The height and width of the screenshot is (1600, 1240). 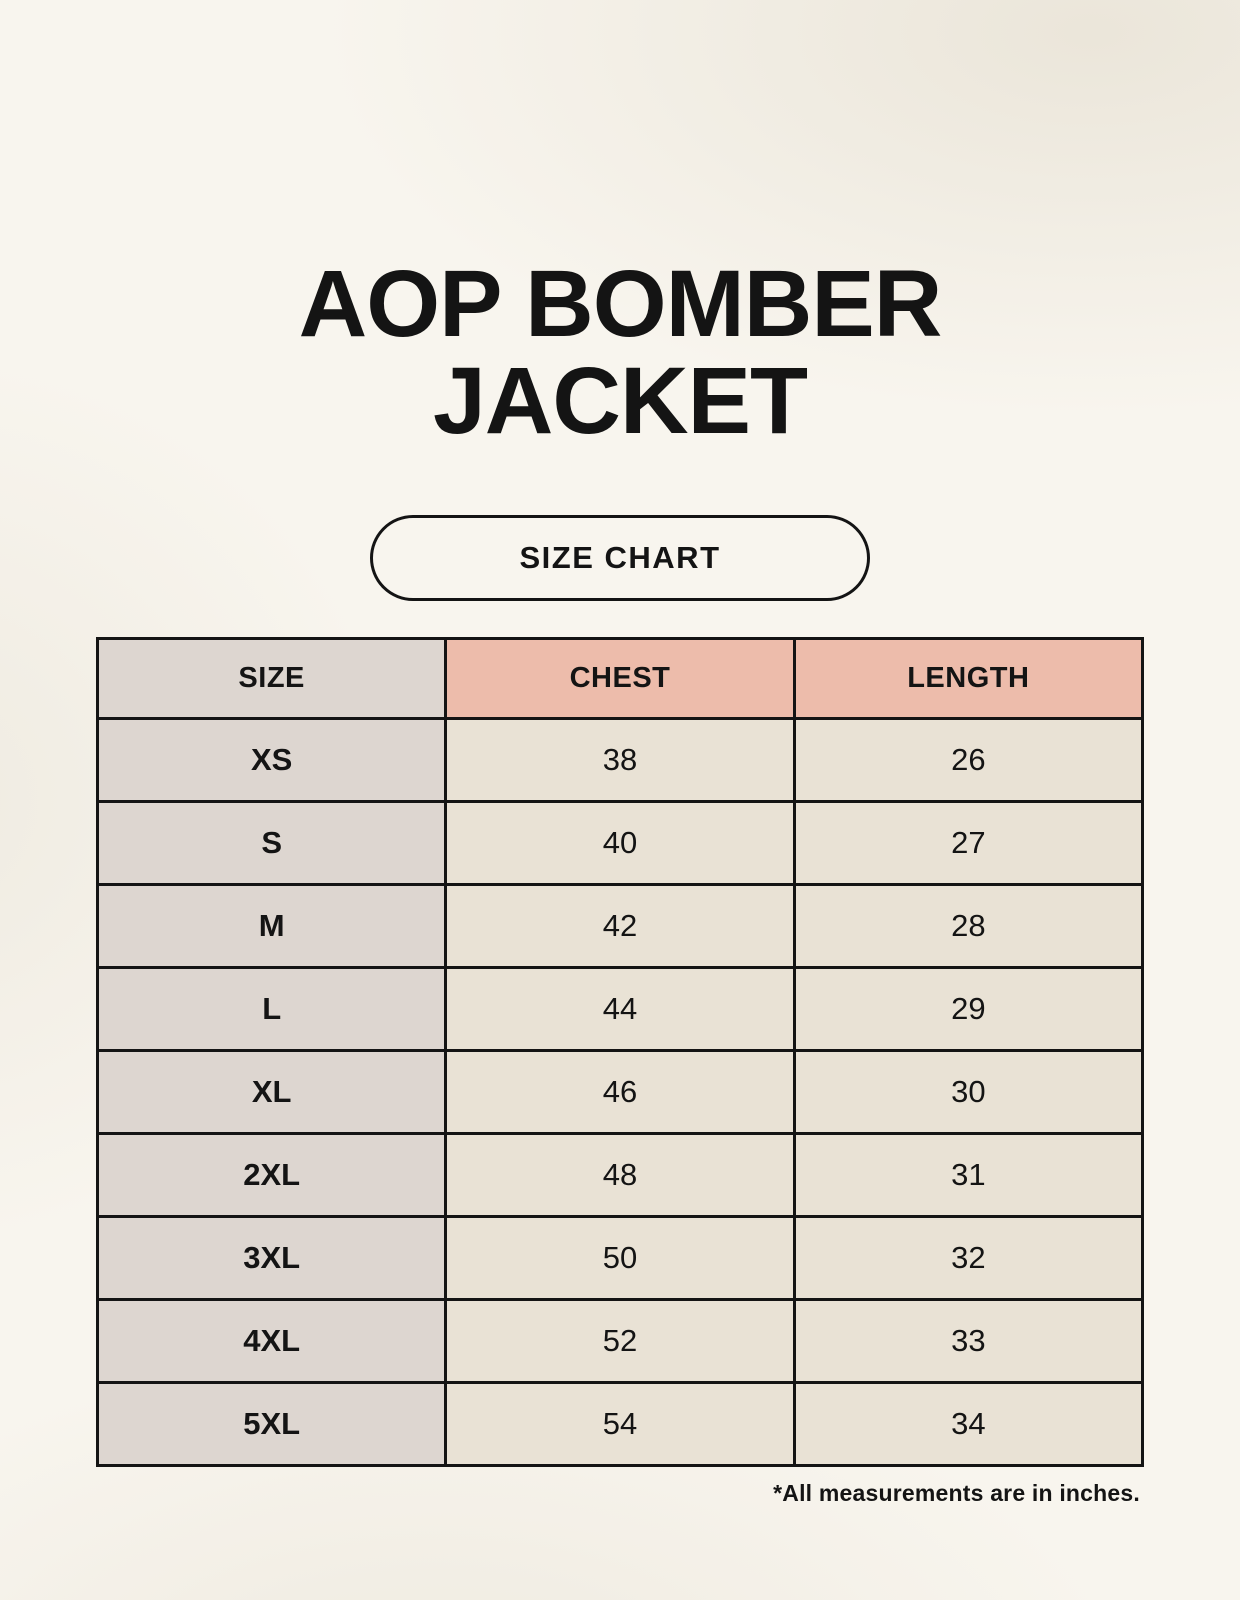 I want to click on chest-value: 40, so click(x=620, y=842).